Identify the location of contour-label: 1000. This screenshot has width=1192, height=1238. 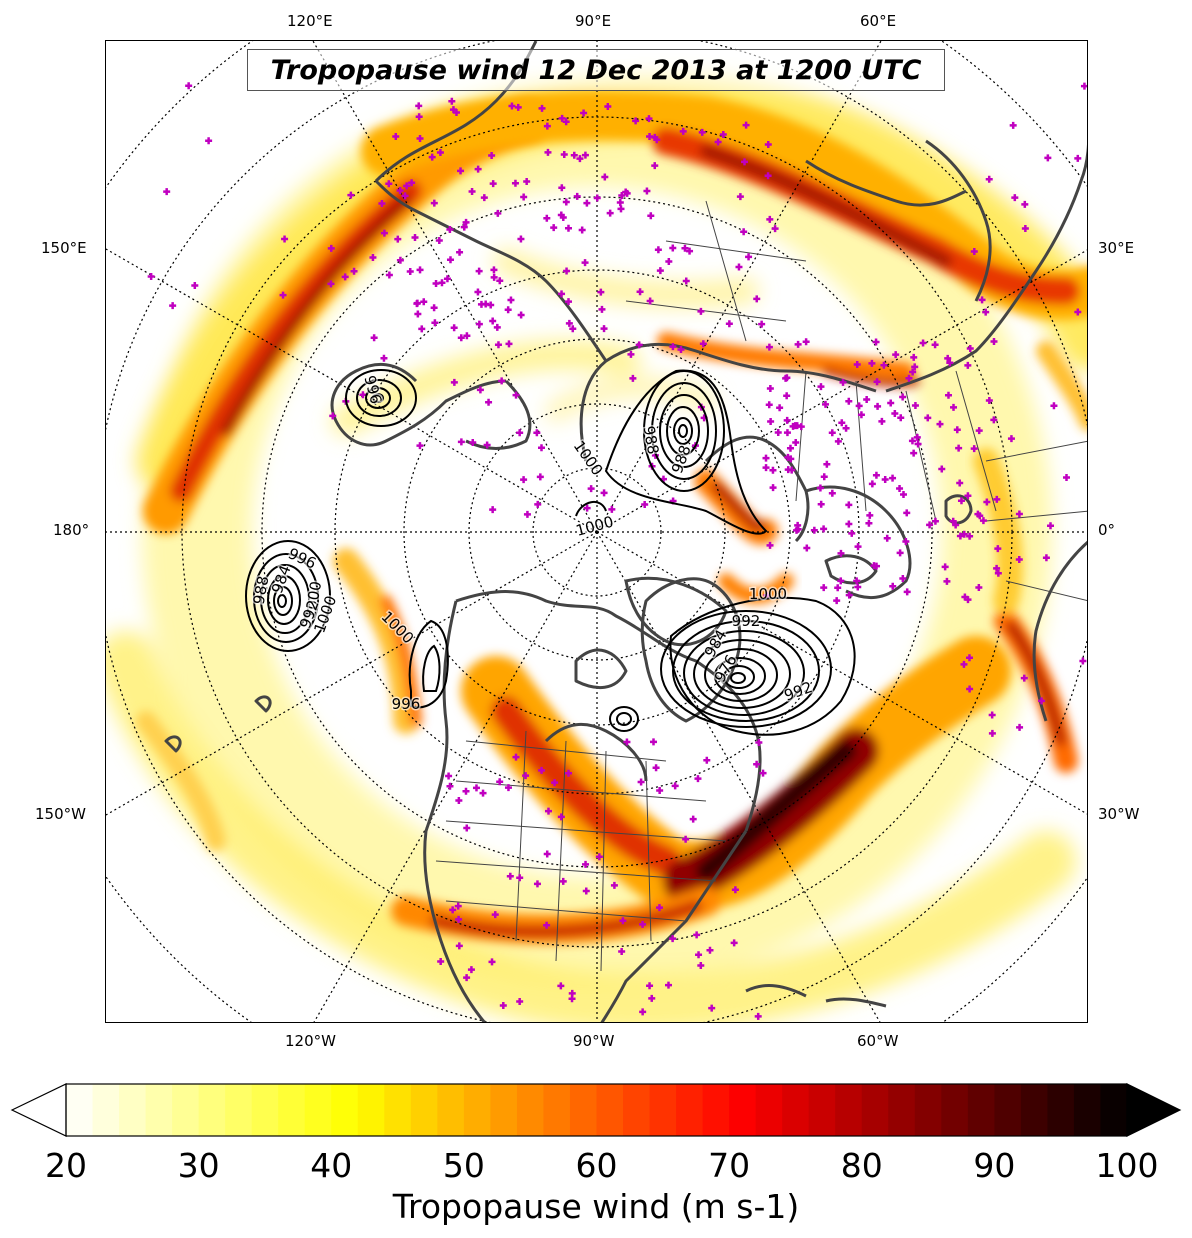
(588, 458).